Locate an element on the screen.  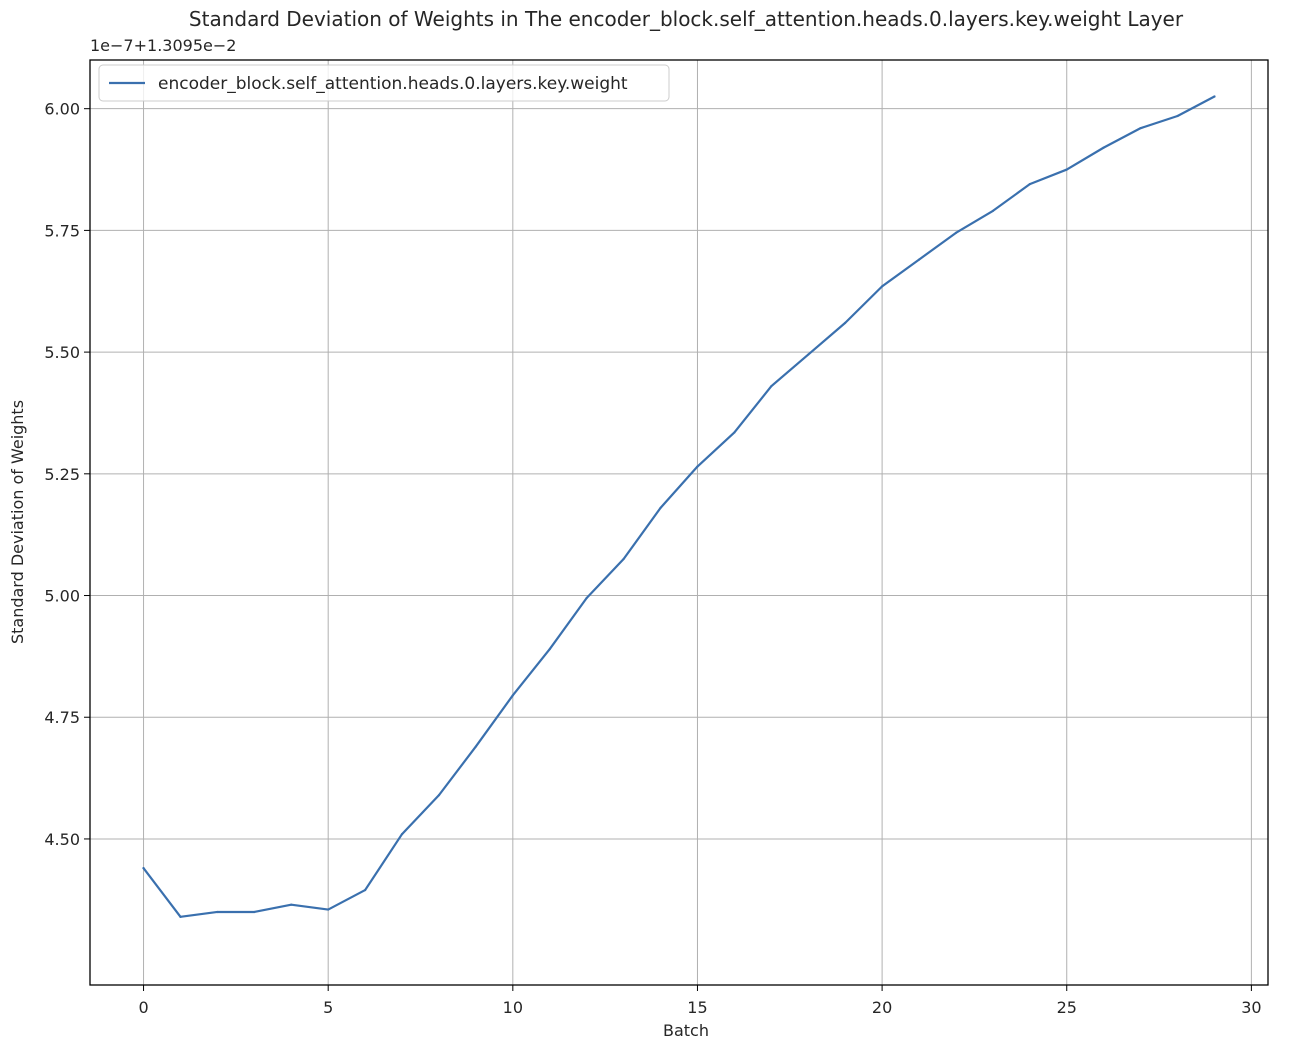
legend-box is located at coordinates (384, 83).